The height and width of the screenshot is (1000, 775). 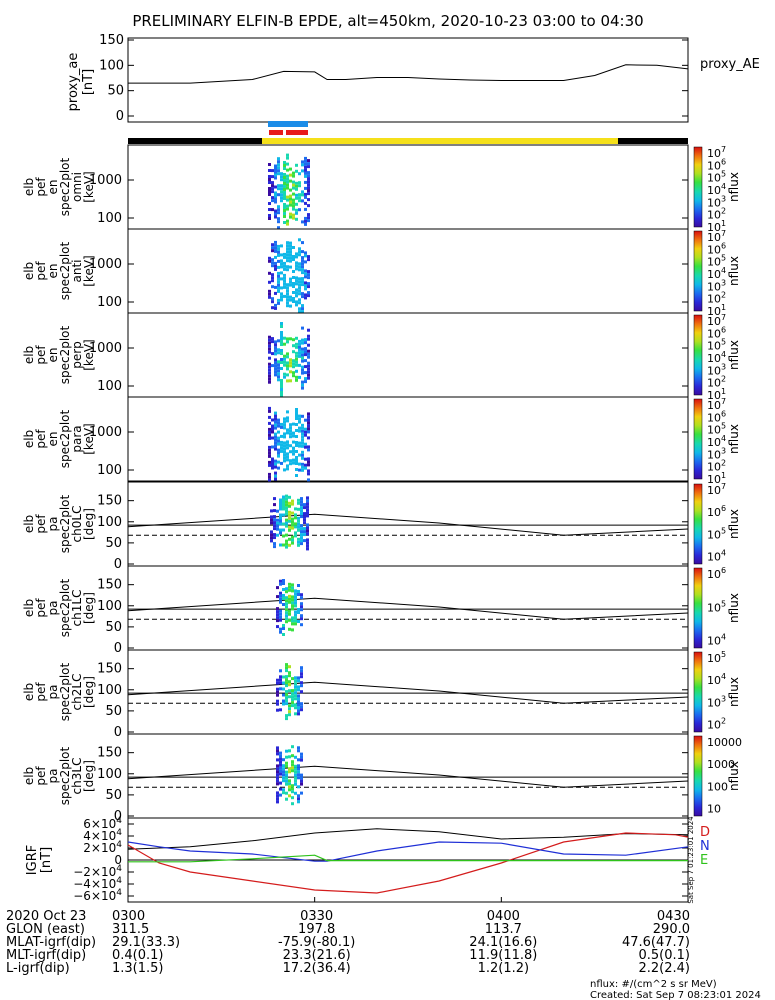 What do you see at coordinates (716, 404) in the screenshot?
I see `colorbar-tick-label: 10⁷` at bounding box center [716, 404].